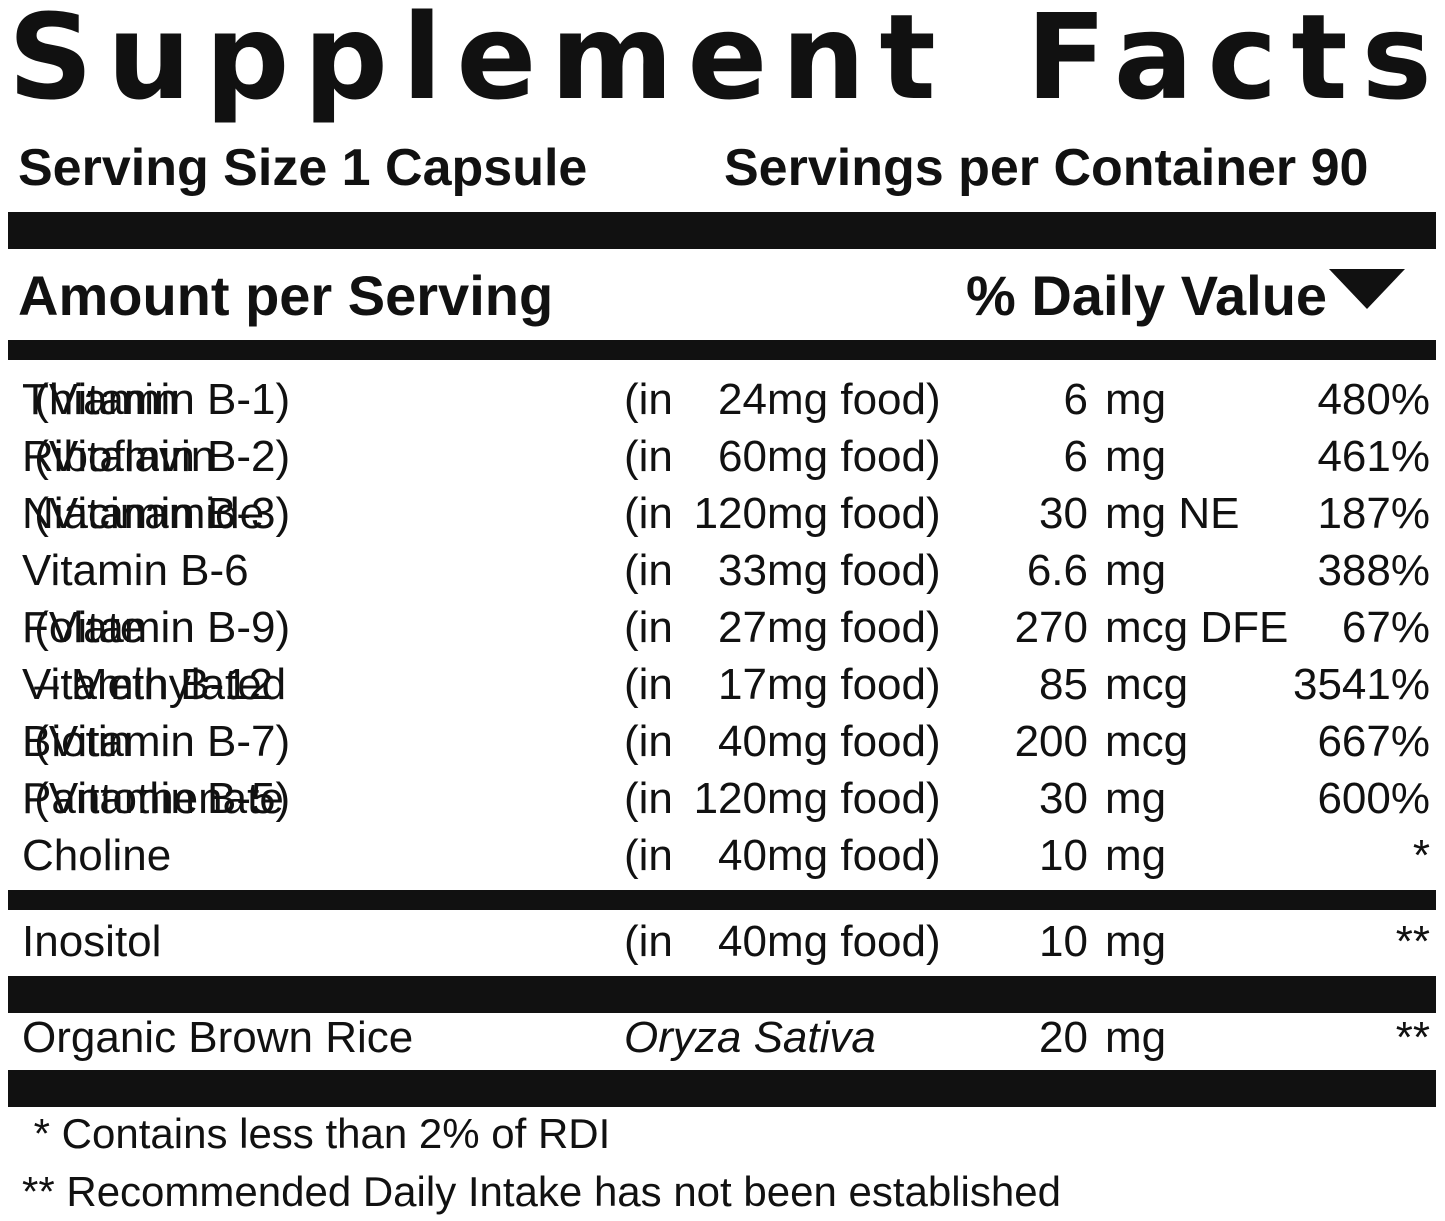  I want to click on nutrient-subname: (Vitamin B-5), so click(156, 798).